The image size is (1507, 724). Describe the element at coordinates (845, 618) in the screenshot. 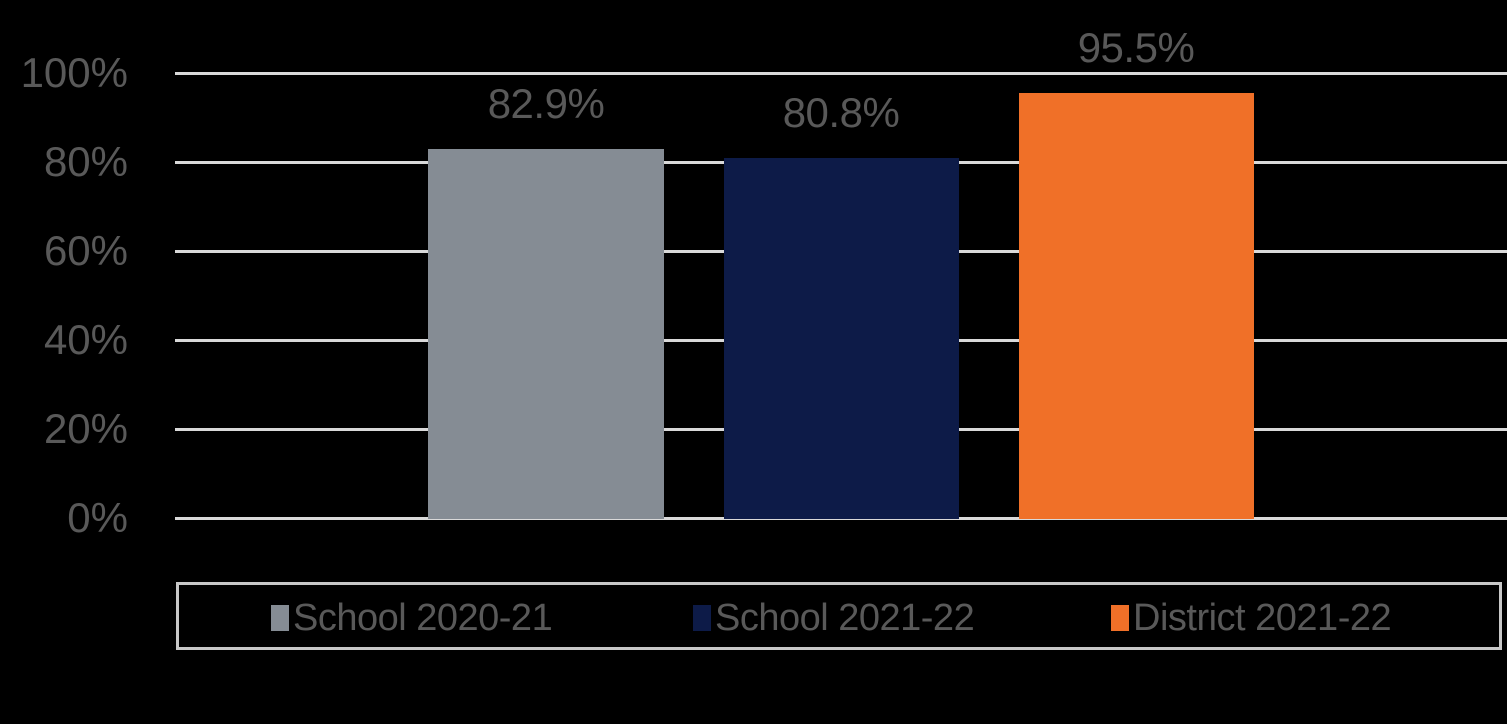

I see `legend-label: School 2021-22` at that location.